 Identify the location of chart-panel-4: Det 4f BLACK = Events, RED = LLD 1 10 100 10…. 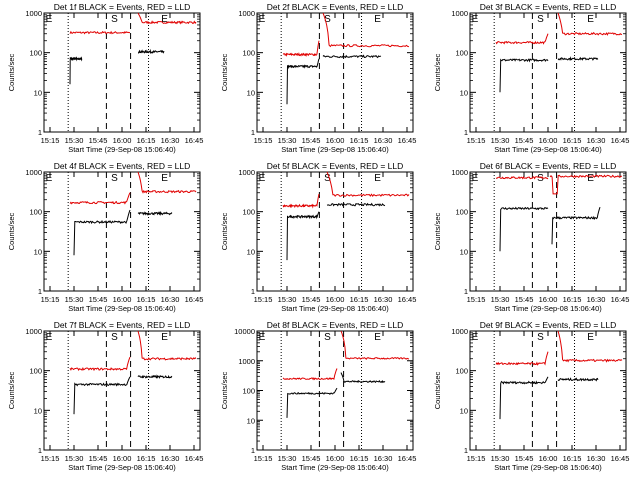
(105, 237).